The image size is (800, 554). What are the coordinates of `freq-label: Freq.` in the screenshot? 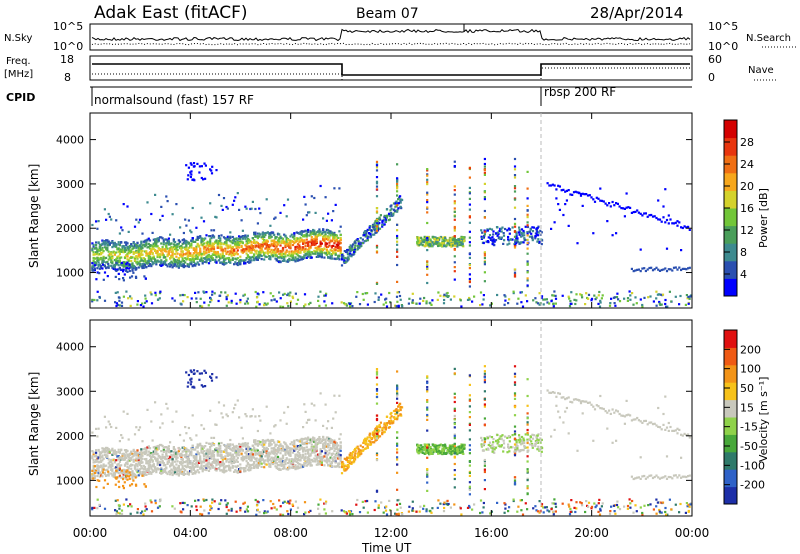 It's located at (18, 61).